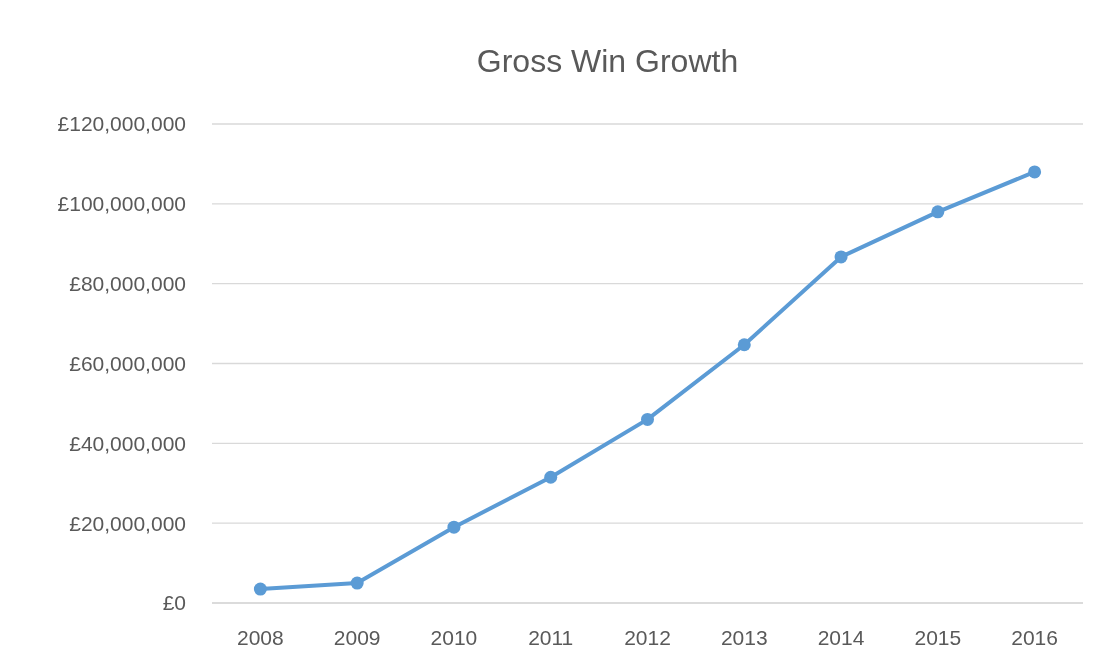 The width and height of the screenshot is (1104, 670). I want to click on y-tick-label: £20,000,000, so click(127, 523).